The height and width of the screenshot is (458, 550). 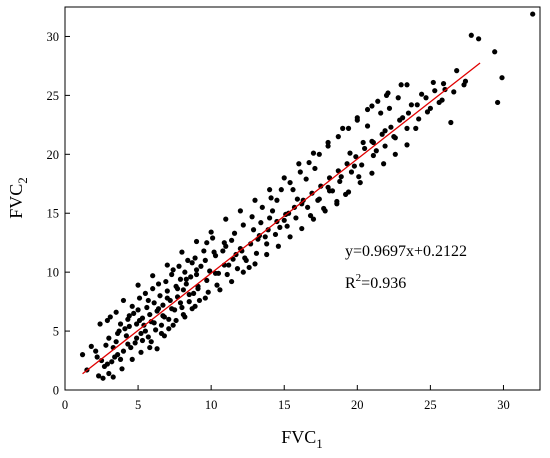 I want to click on y-tick-label: 20, so click(x=53, y=155).